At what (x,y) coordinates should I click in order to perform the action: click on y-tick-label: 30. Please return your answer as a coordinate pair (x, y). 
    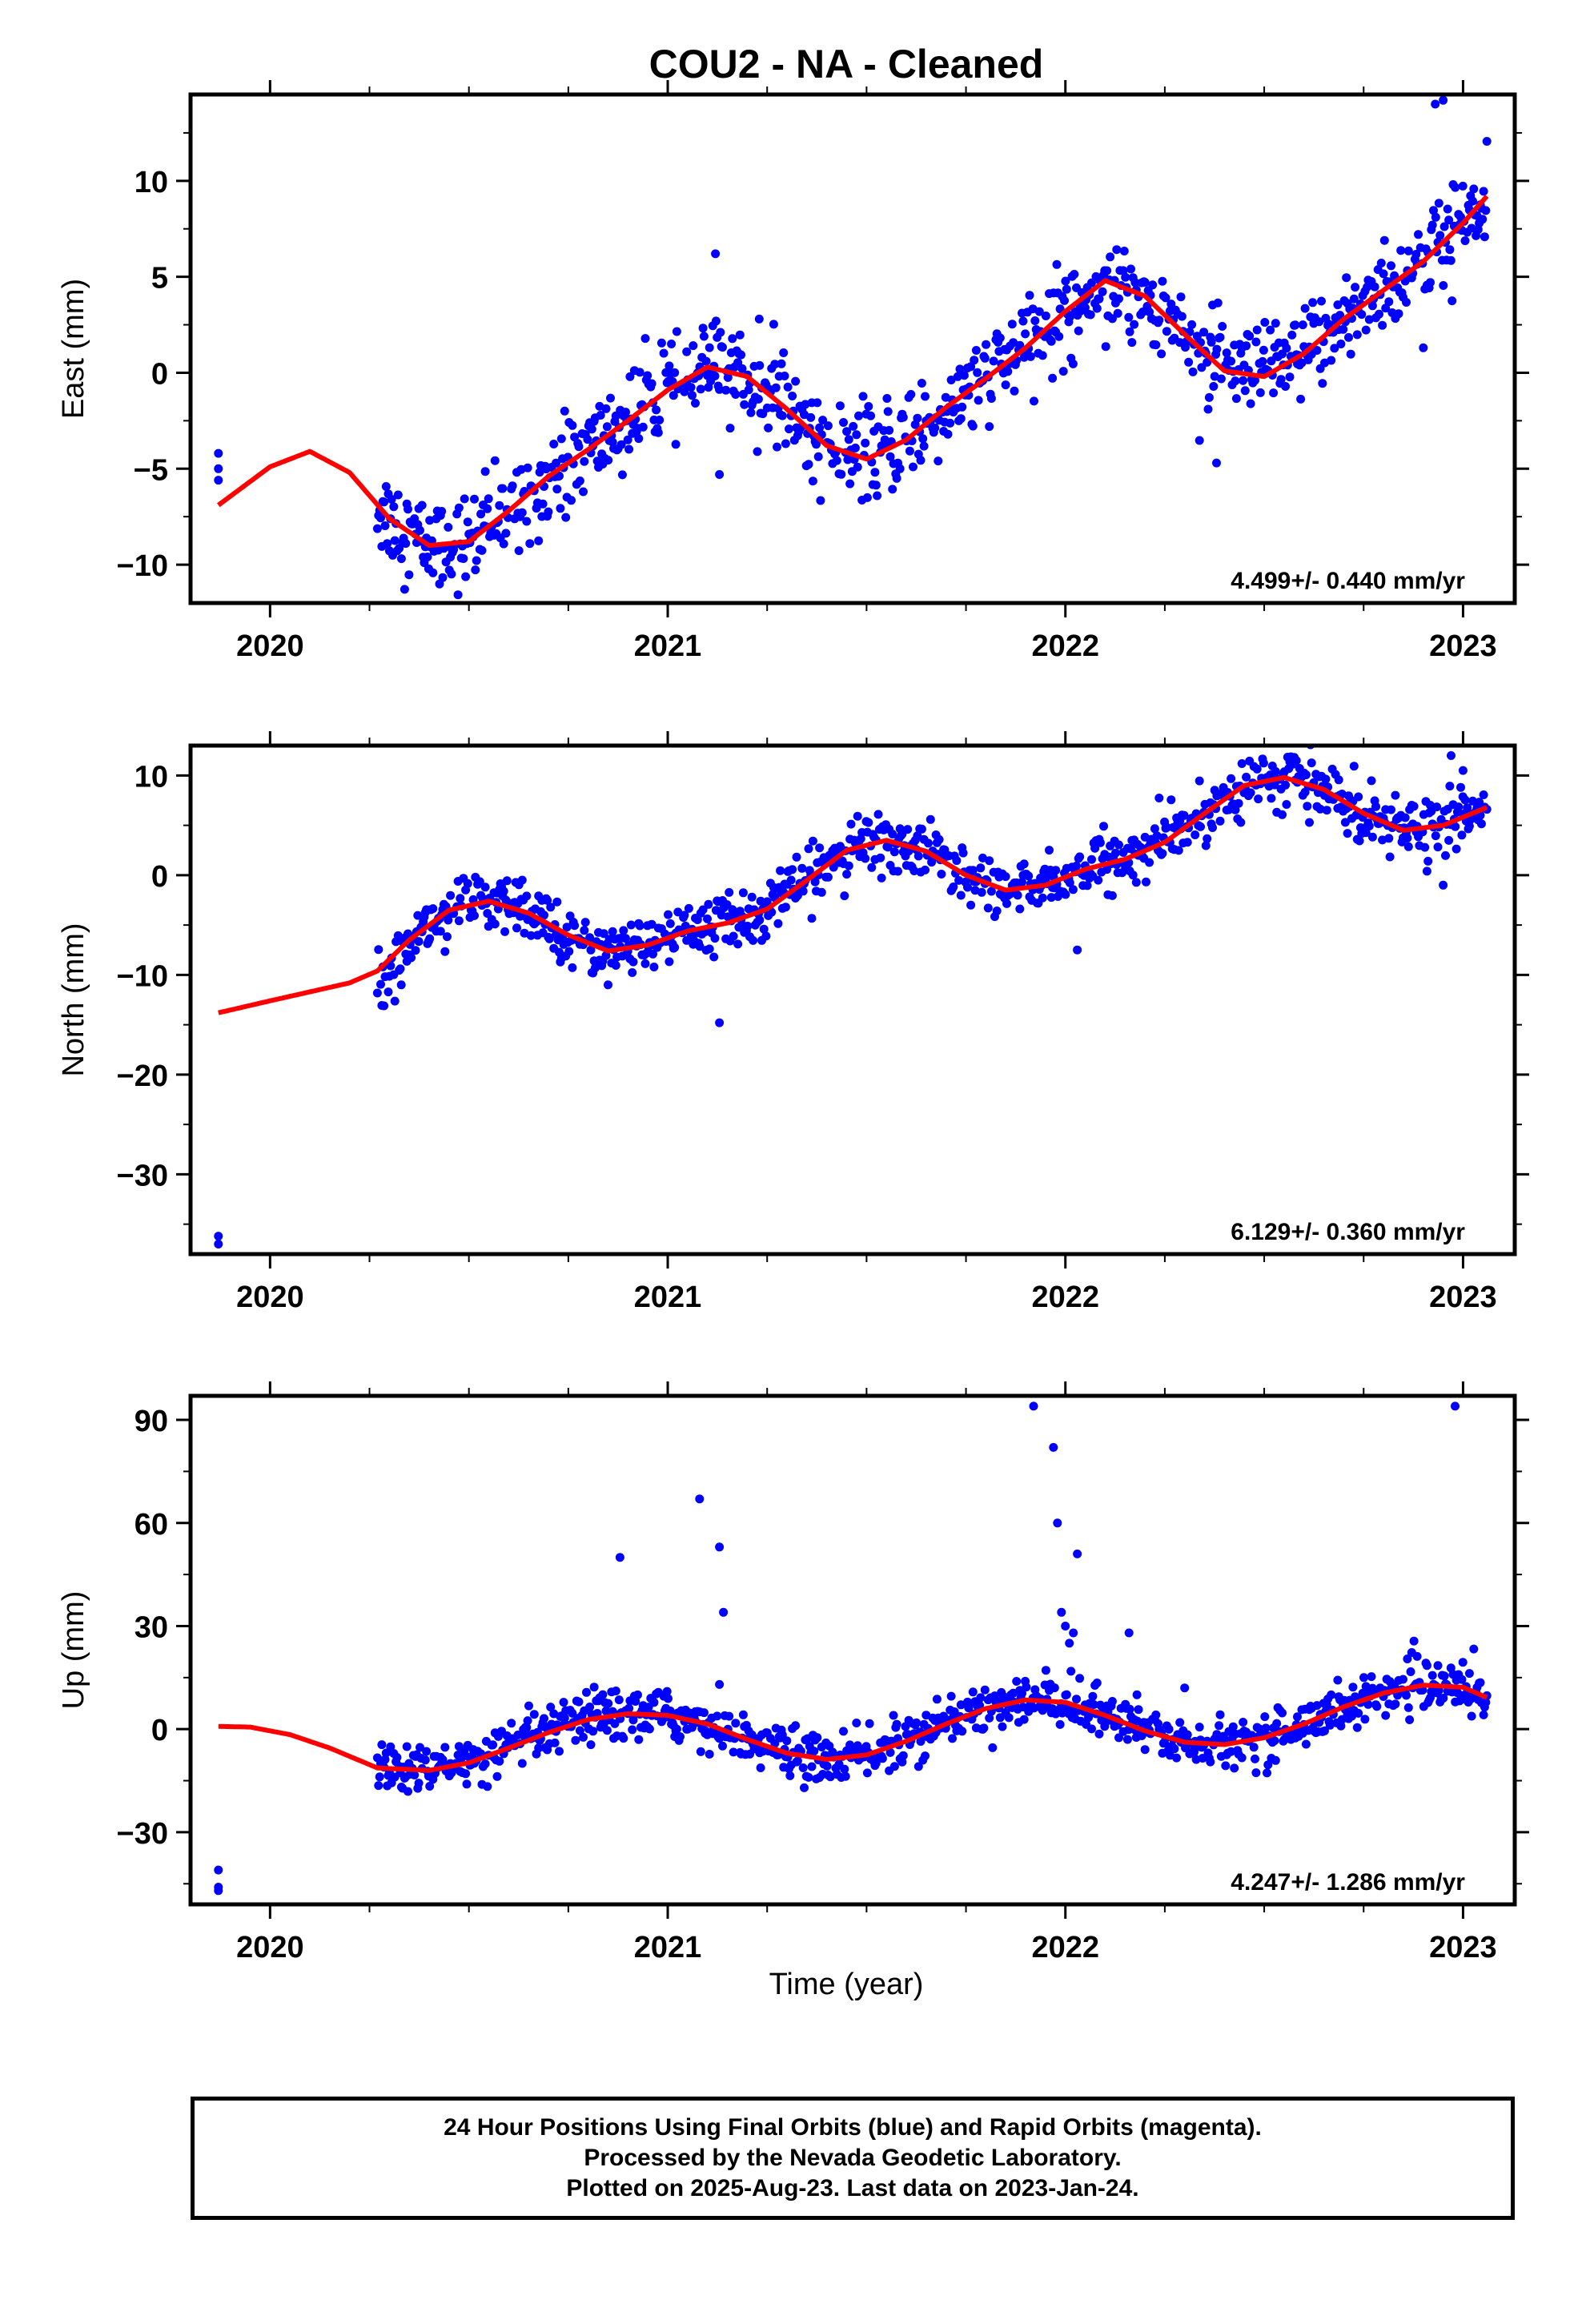
    Looking at the image, I should click on (151, 1627).